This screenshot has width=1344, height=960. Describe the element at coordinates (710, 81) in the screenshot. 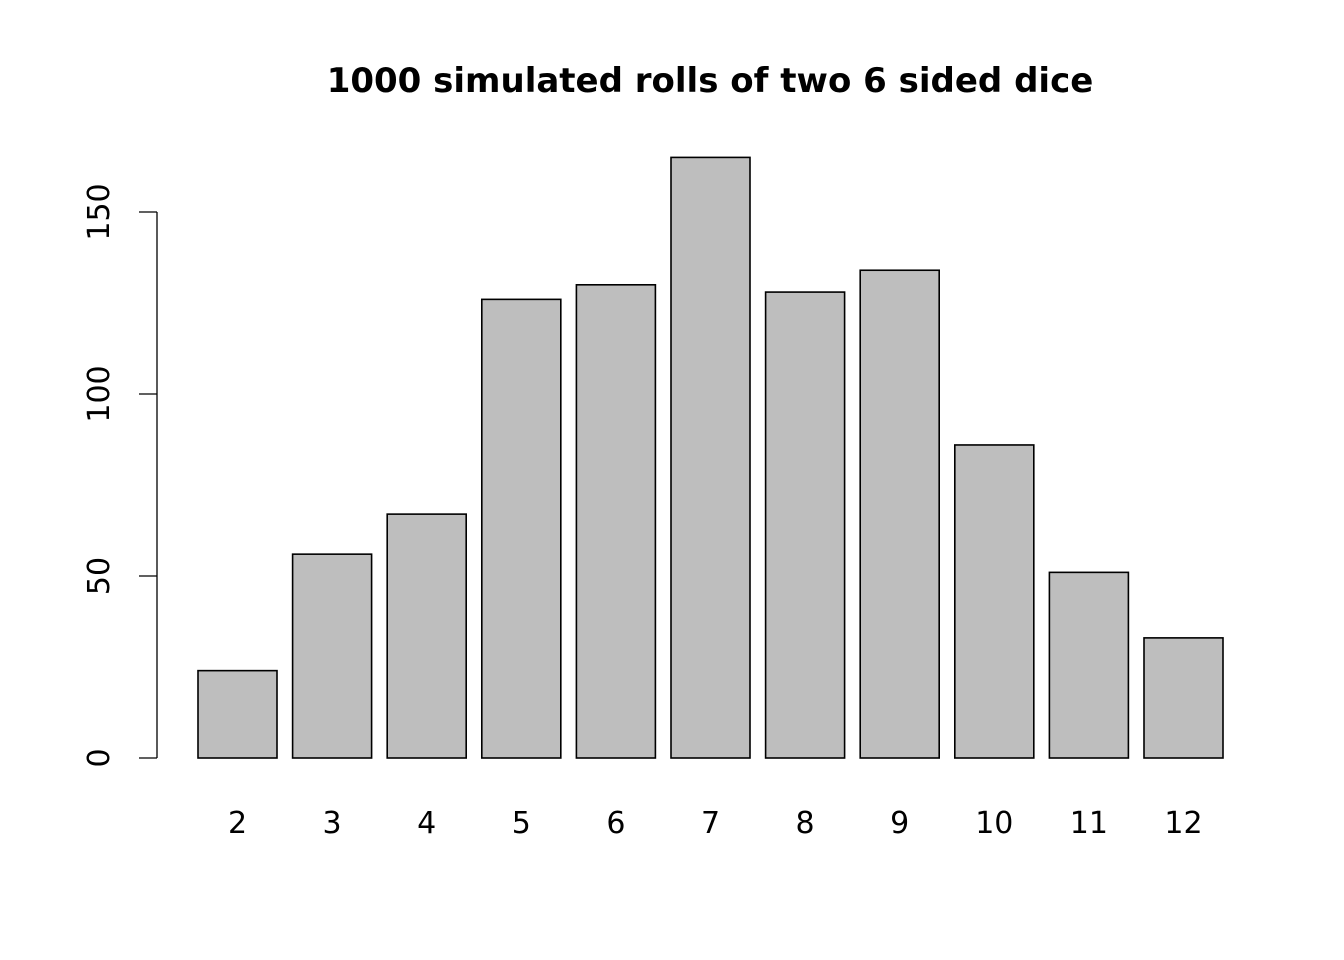

I see `chart-title: 1000 simulated rolls of two 6 sided dice` at that location.